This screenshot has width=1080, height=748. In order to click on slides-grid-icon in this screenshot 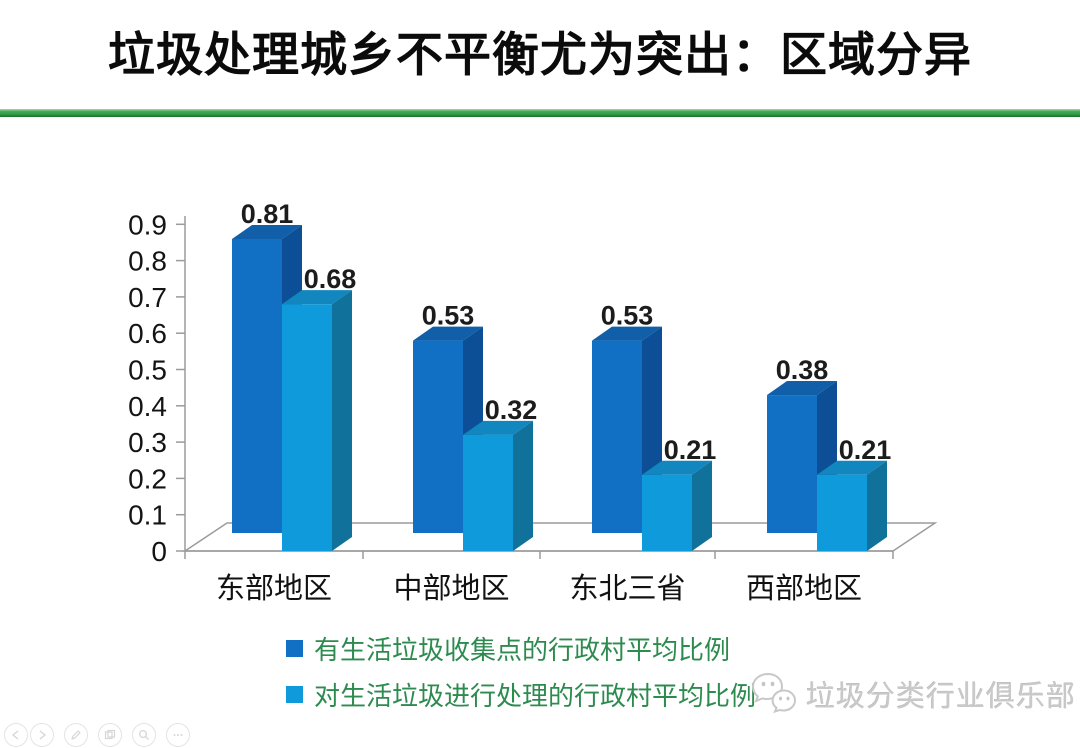, I will do `click(110, 734)`.